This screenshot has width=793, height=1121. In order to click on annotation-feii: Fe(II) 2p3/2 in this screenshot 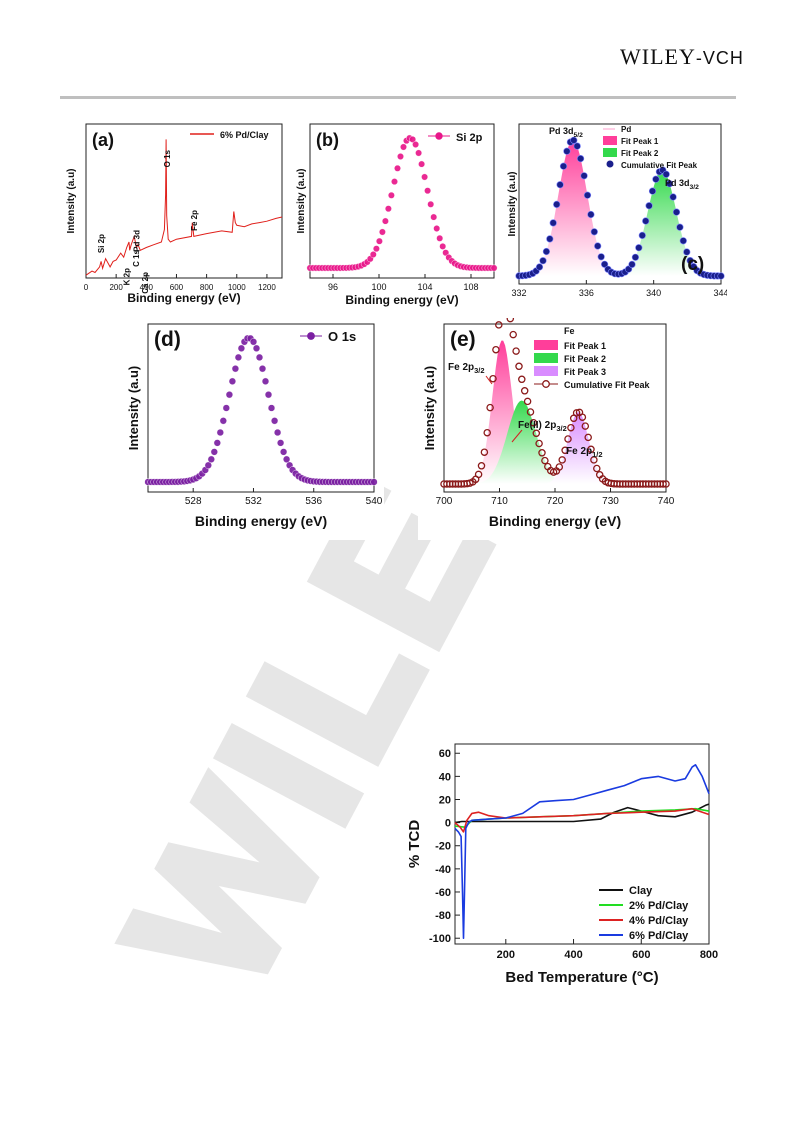, I will do `click(542, 426)`.